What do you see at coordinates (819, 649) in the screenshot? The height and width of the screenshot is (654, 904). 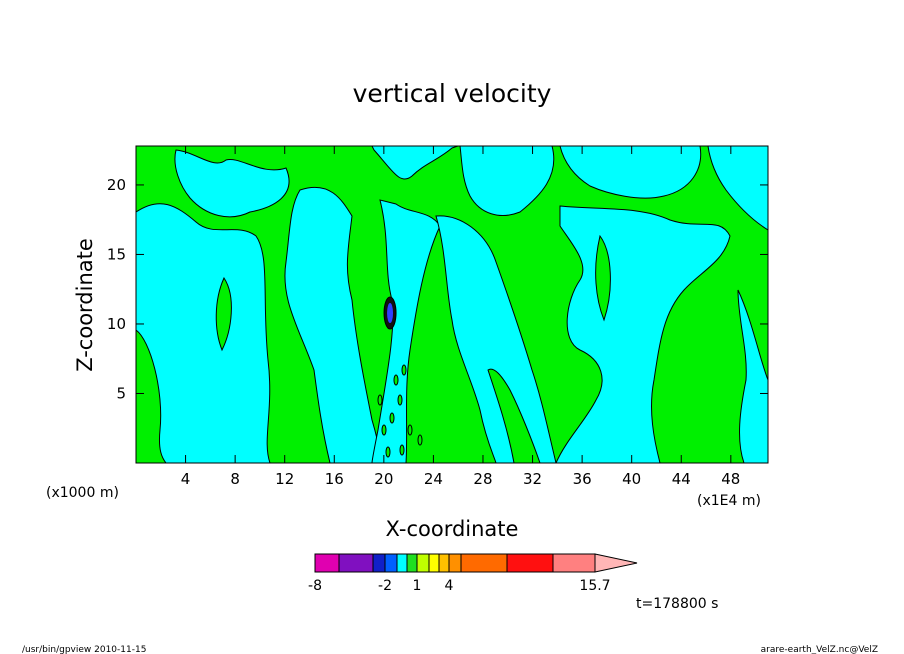 I see `footer-file: arare-earth_VelZ.nc@VelZ` at bounding box center [819, 649].